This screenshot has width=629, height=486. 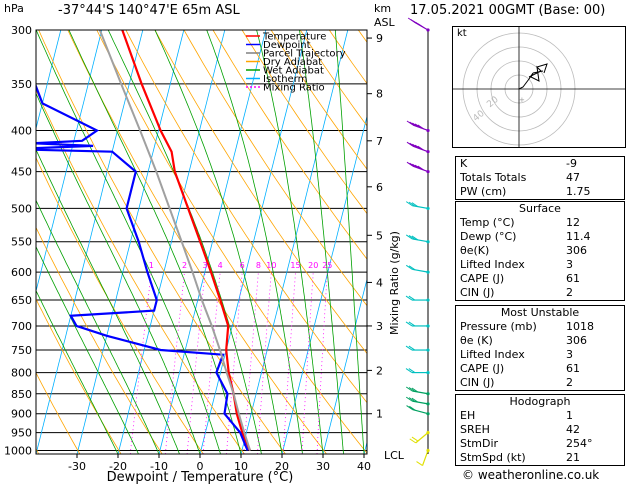 What do you see at coordinates (576, 250) in the screenshot?
I see `surface-value: 306` at bounding box center [576, 250].